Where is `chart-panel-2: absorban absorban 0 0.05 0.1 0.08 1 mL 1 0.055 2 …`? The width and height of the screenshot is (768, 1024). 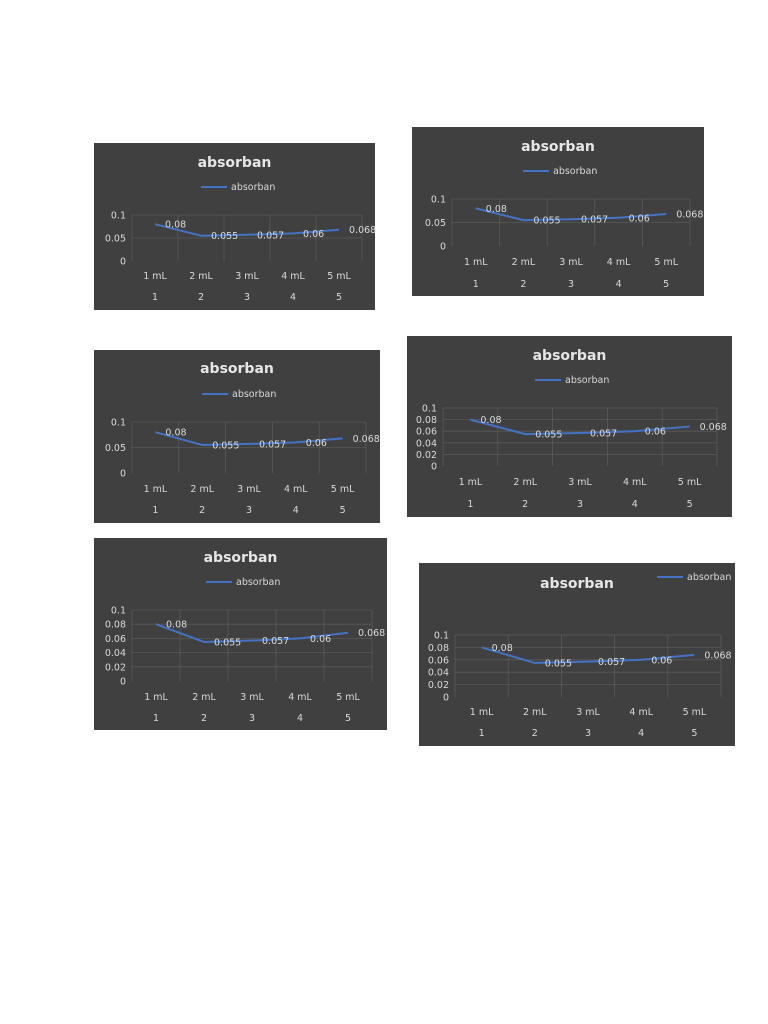
chart-panel-2: absorban absorban 0 0.05 0.1 0.08 1 mL 1 0.055 2 … is located at coordinates (558, 211).